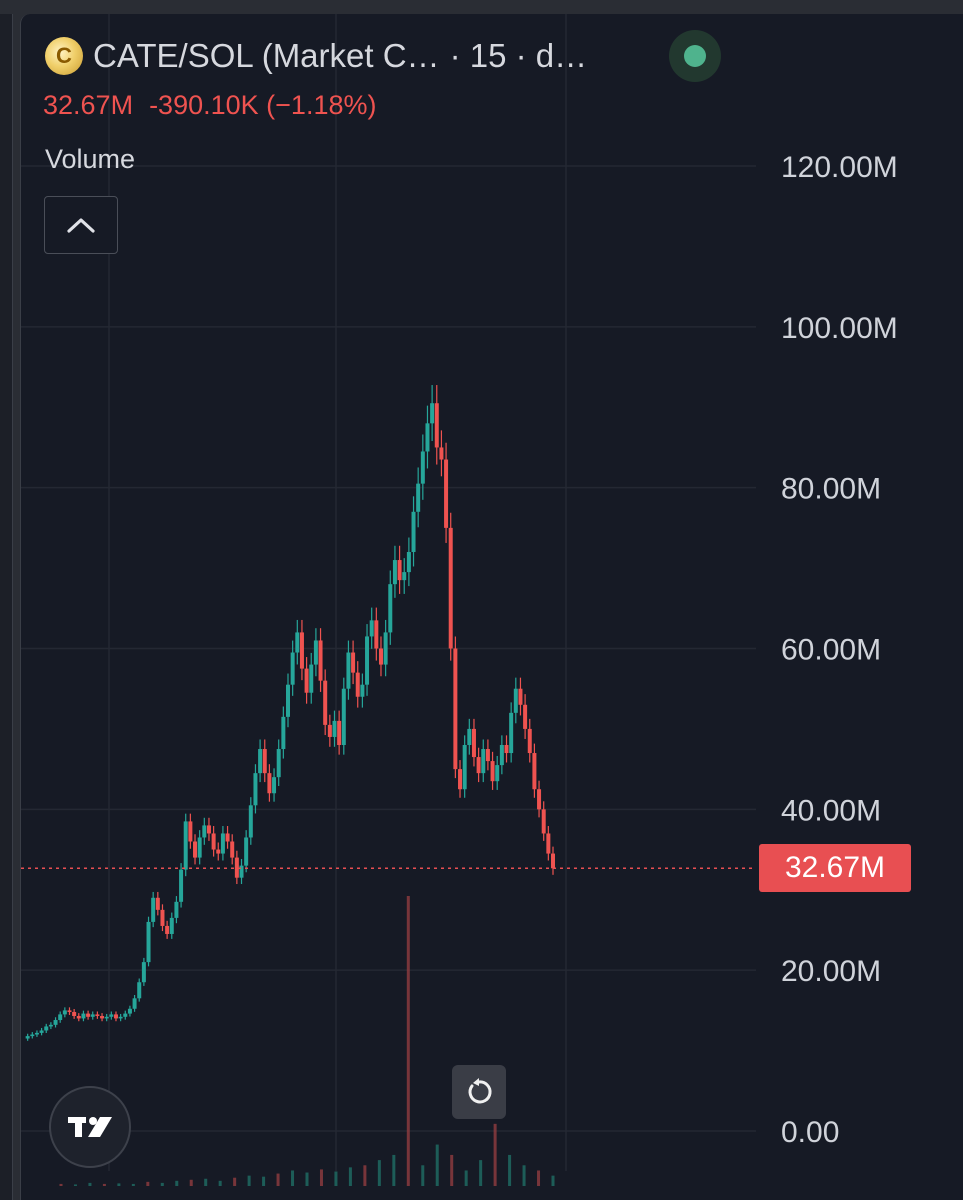  I want to click on y-tick-label: 0.00, so click(810, 1132).